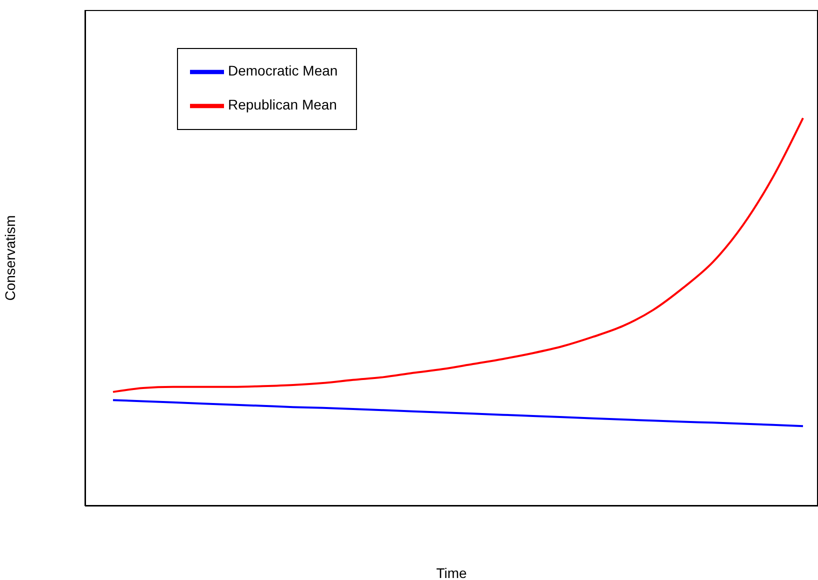  What do you see at coordinates (282, 104) in the screenshot?
I see `legend-label: Republican Mean` at bounding box center [282, 104].